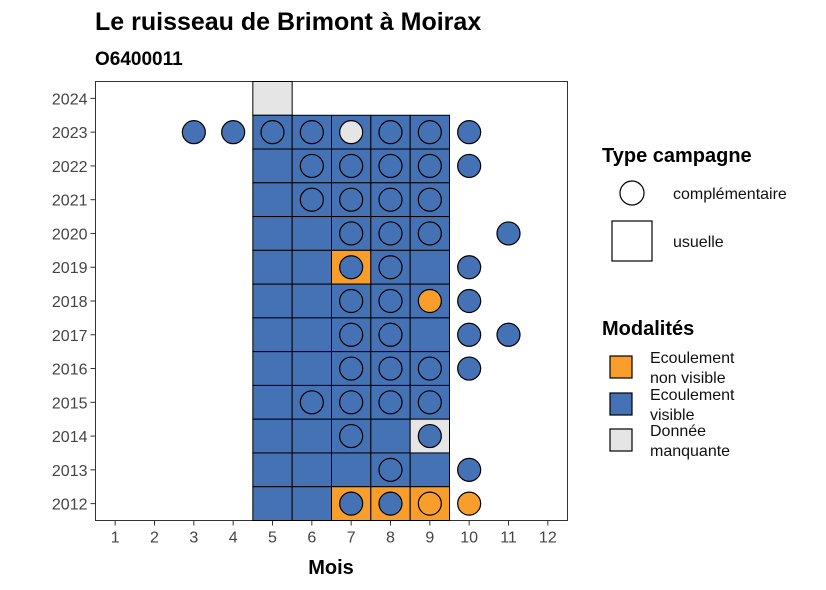 The image size is (826, 590). What do you see at coordinates (390, 368) in the screenshot?
I see `dot-2016-8-ecoulement-visible` at bounding box center [390, 368].